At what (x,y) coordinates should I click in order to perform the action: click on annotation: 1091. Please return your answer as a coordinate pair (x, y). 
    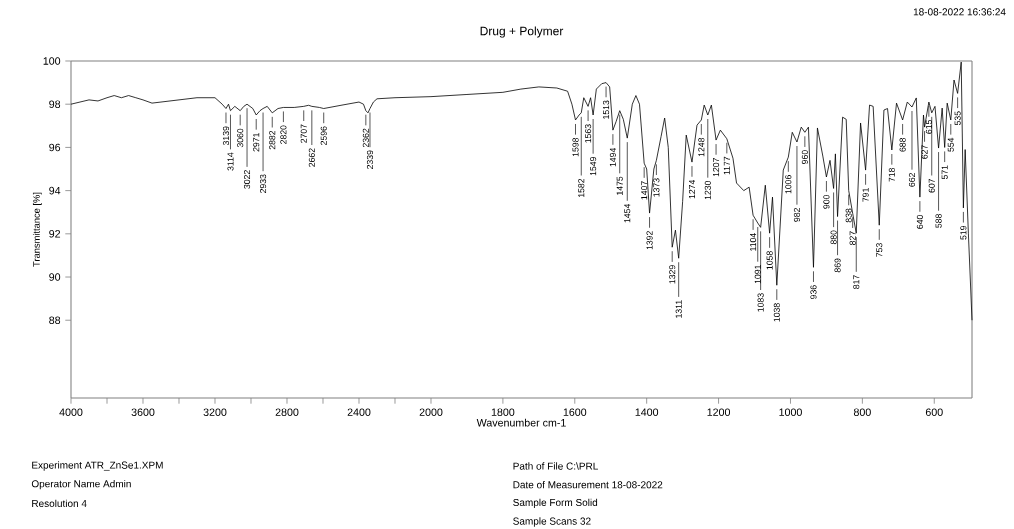
    Looking at the image, I should click on (757, 274).